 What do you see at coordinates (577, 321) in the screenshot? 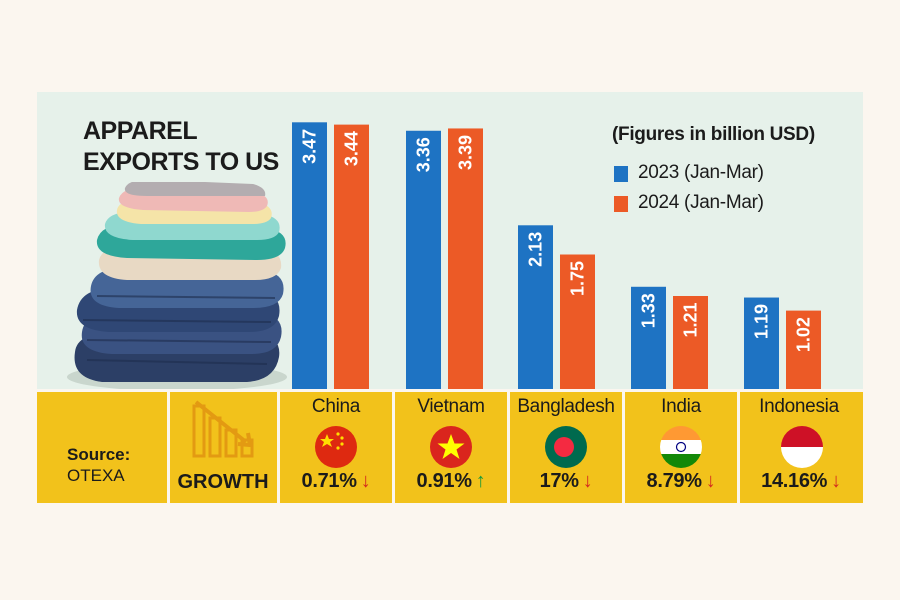
I see `bar-bangladesh-2024` at bounding box center [577, 321].